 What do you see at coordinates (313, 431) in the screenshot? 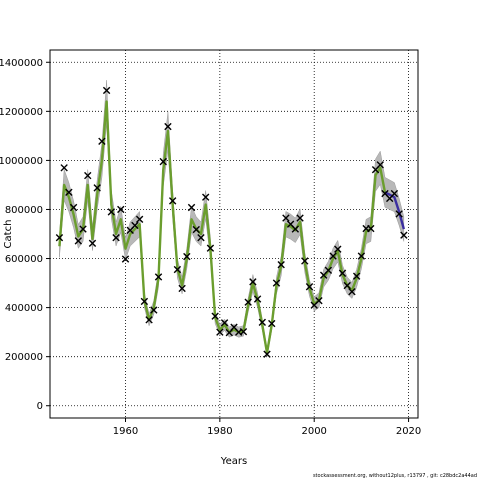
I see `x-tick-label: 2000` at bounding box center [313, 431].